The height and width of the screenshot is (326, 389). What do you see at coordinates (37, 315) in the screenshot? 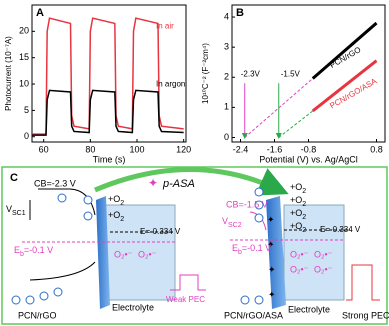
I see `material: PCN/rGO` at bounding box center [37, 315].